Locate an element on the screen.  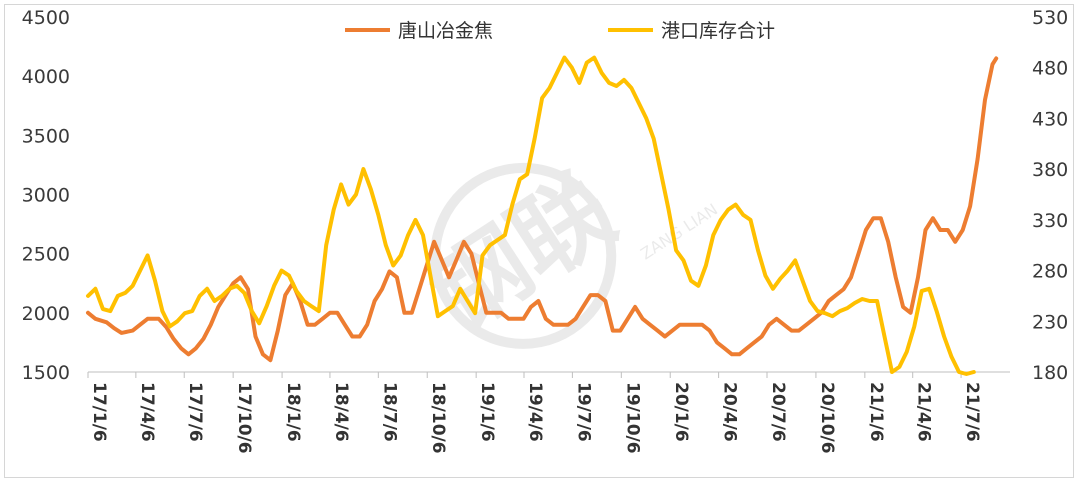
x-tick-label: 20/10/6 is located at coordinates (827, 418).